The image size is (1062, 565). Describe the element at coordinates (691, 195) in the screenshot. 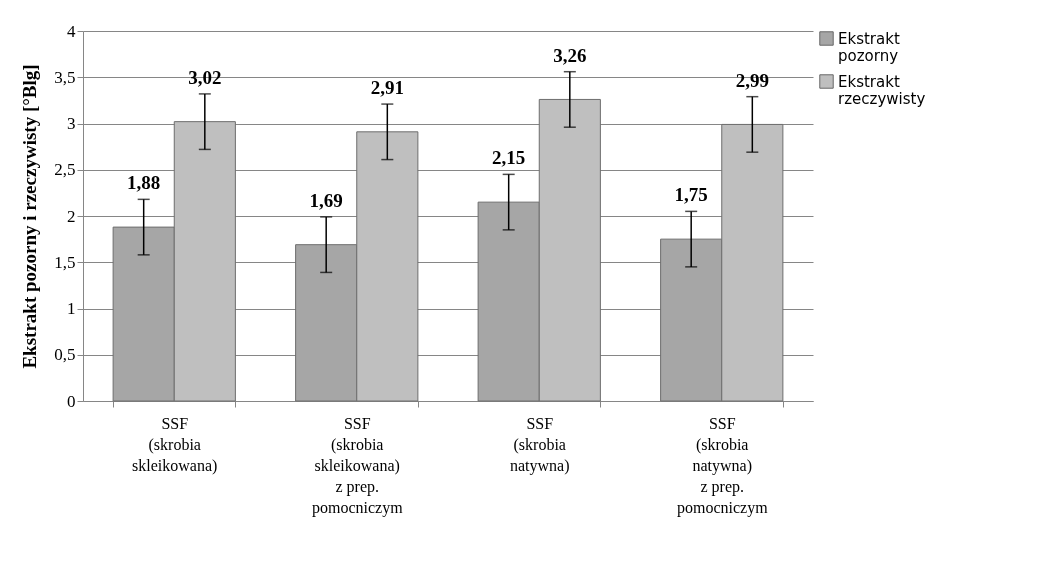

I see `data-label: 1,75` at that location.